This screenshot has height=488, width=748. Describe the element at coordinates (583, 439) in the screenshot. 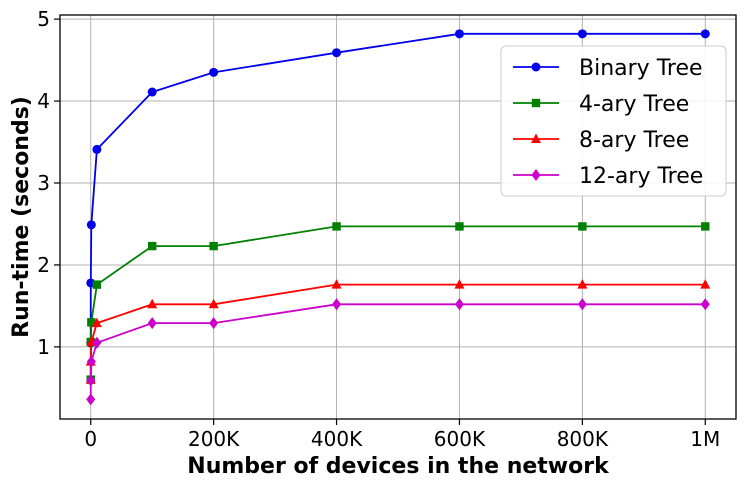

I see `x-tick-label: 800K` at that location.